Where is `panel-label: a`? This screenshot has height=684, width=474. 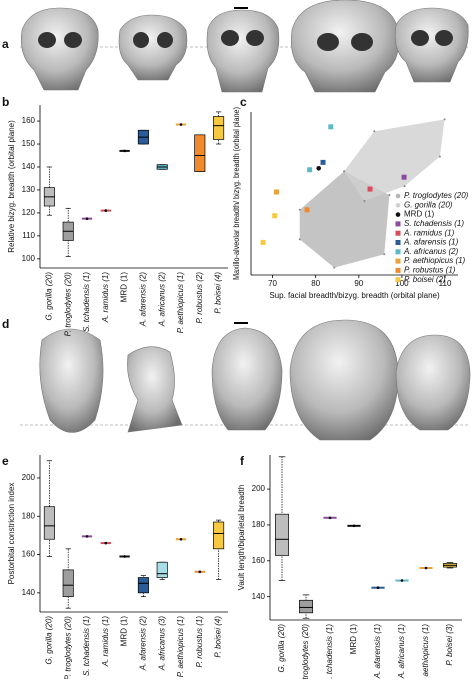
panel-label: a is located at coordinates (5, 44).